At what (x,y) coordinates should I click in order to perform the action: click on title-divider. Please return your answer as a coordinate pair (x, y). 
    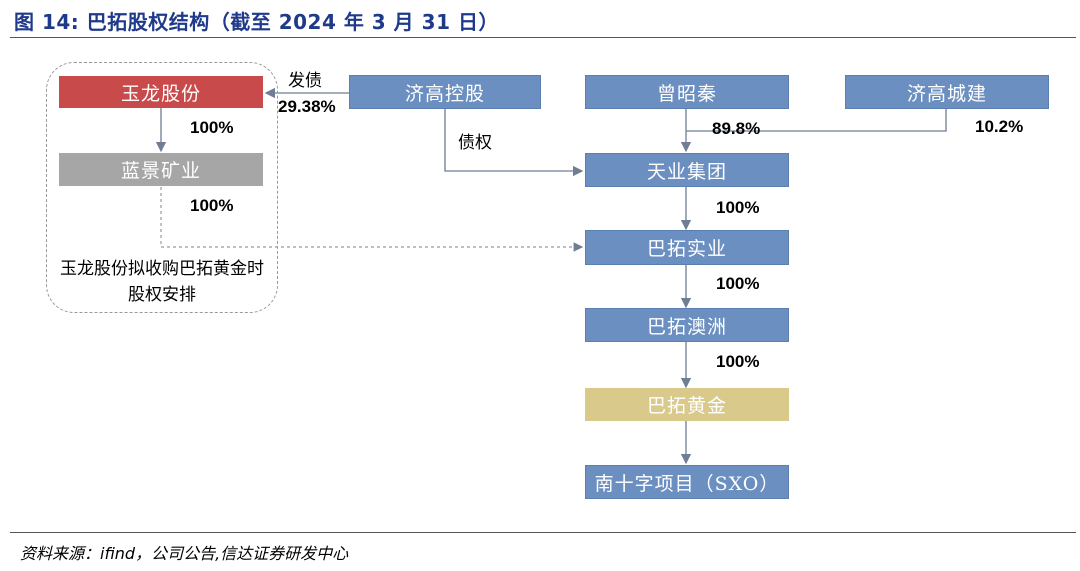
    Looking at the image, I should click on (543, 37).